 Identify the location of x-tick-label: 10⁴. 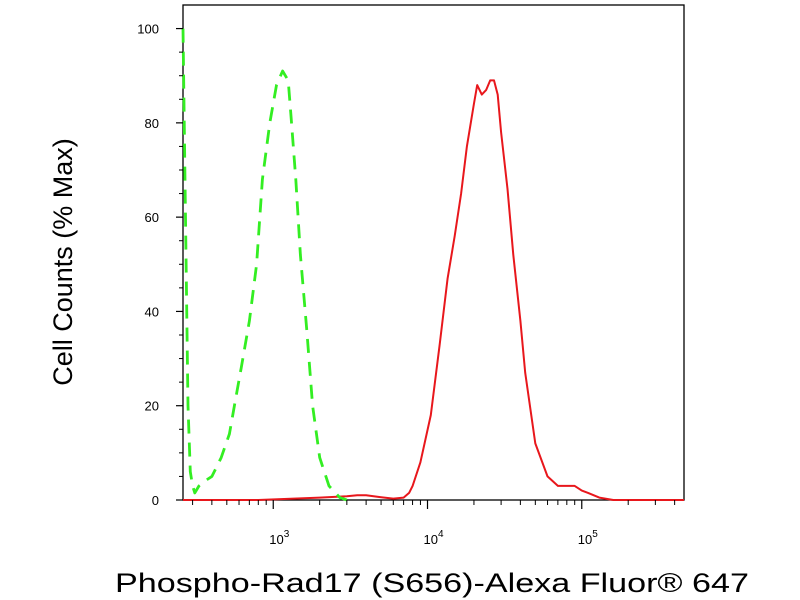
(433, 538).